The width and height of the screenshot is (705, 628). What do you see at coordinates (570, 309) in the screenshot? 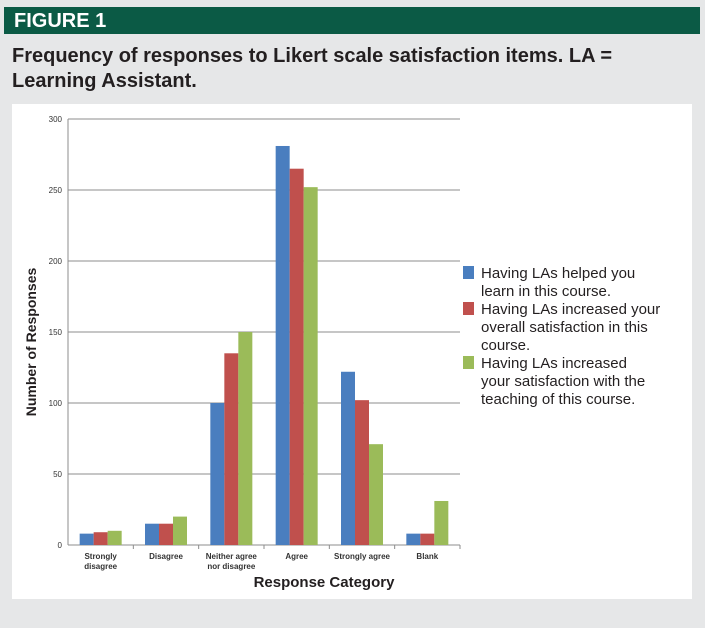
I see `legend-label: Having LAs increased your` at bounding box center [570, 309].